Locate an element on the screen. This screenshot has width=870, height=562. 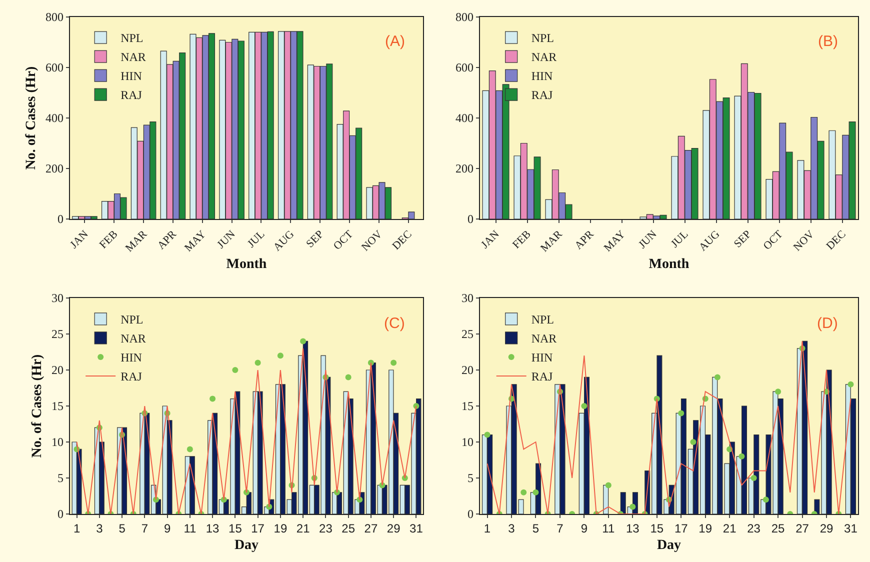
annotation: (D) is located at coordinates (827, 323).